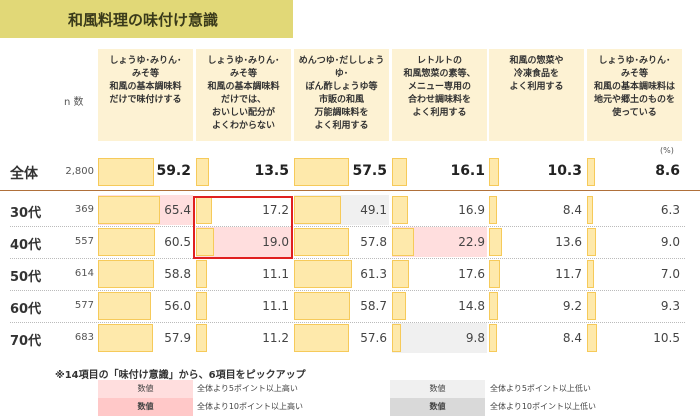  What do you see at coordinates (439, 338) in the screenshot?
I see `data-cell: 9.8` at bounding box center [439, 338].